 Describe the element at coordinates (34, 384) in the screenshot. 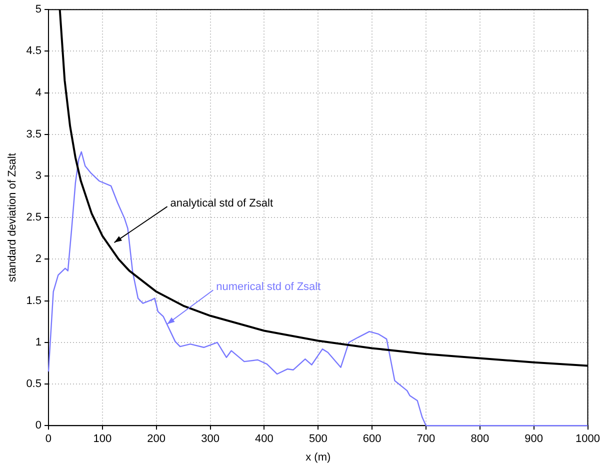

I see `y-tick-label: 0.5` at that location.